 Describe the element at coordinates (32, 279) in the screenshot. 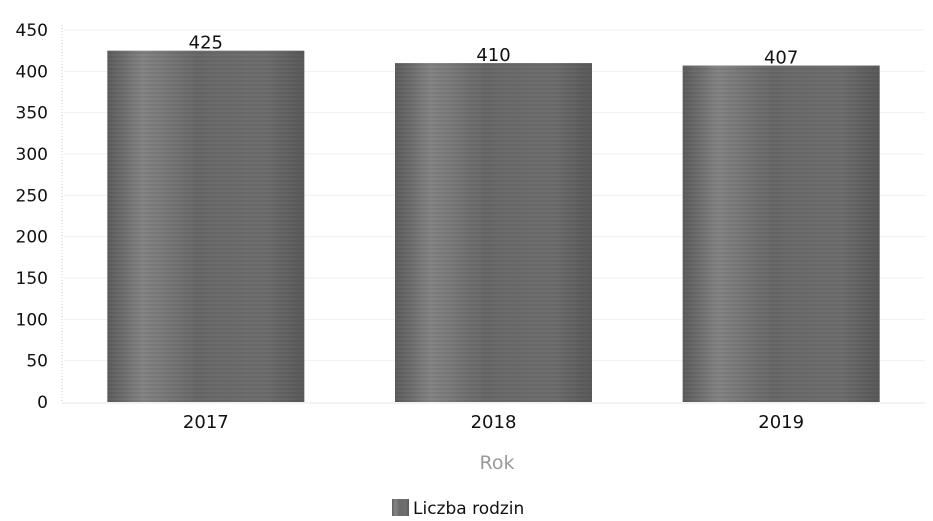

I see `y-tick-label: 150` at that location.